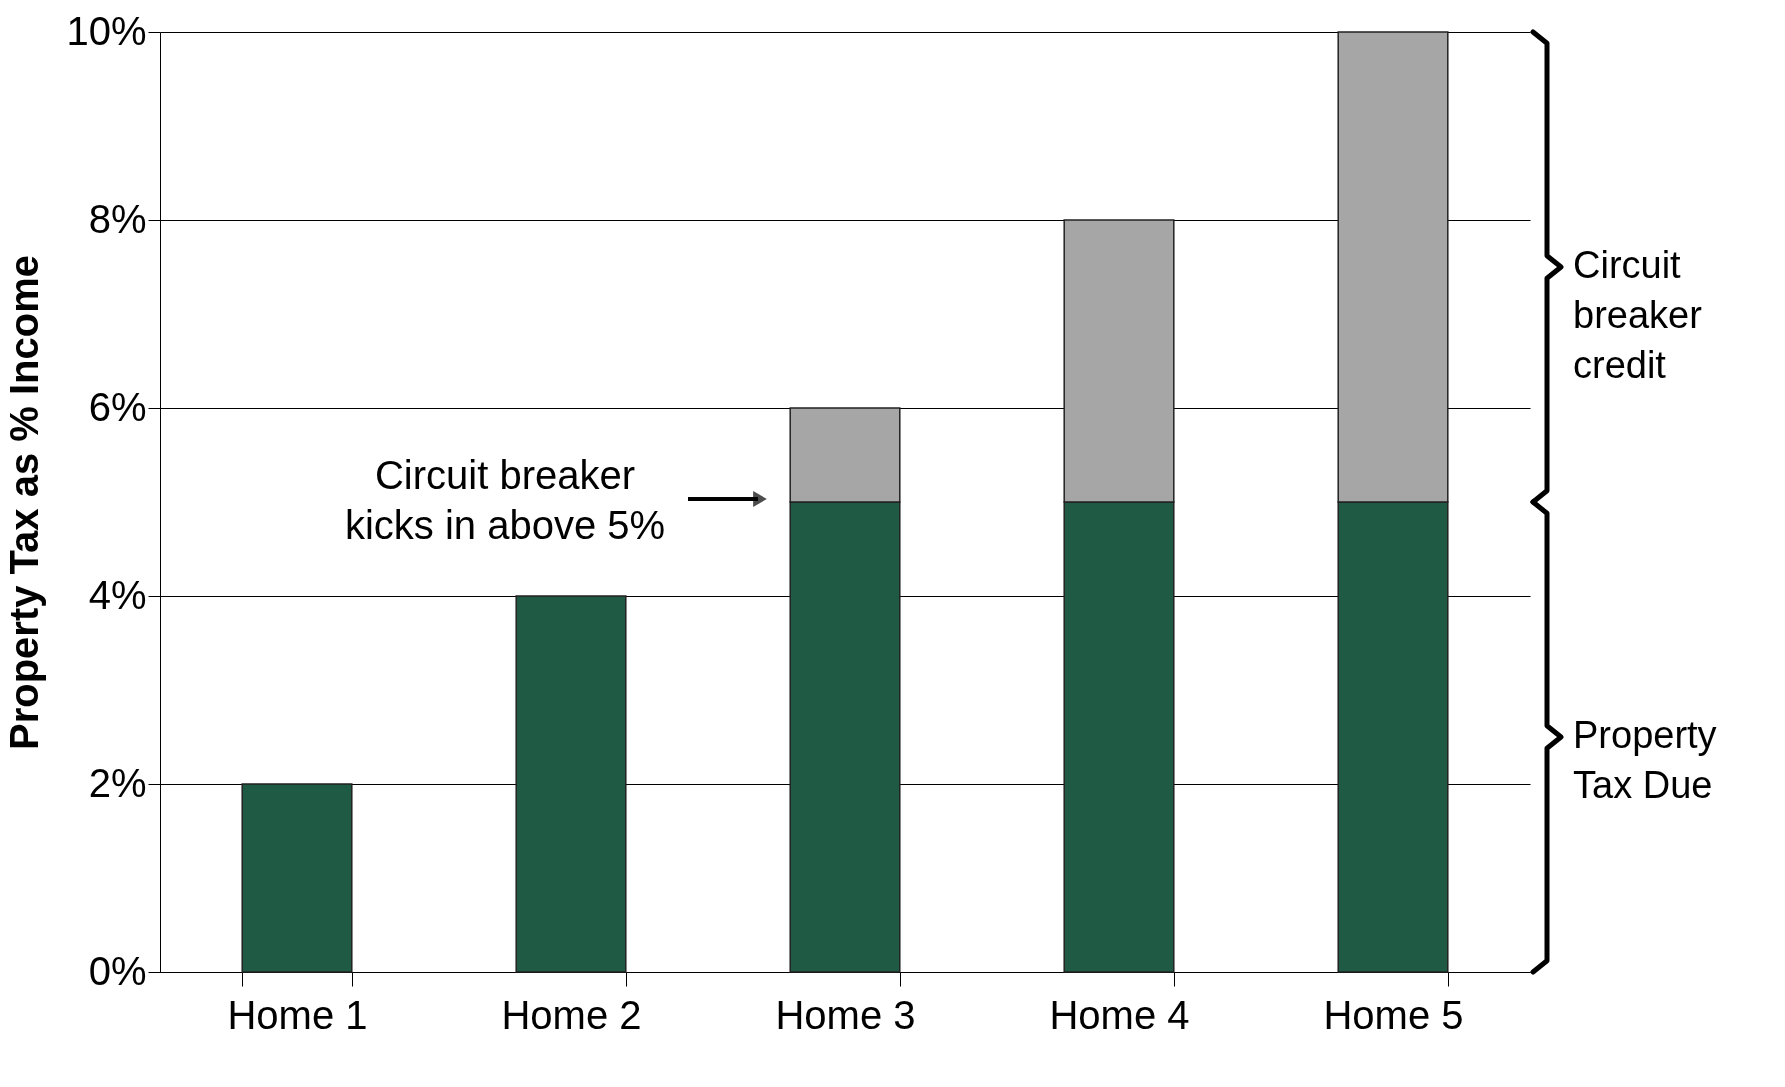 Image resolution: width=1785 pixels, height=1087 pixels. What do you see at coordinates (117, 406) in the screenshot?
I see `y-tick-label: 6%` at bounding box center [117, 406].